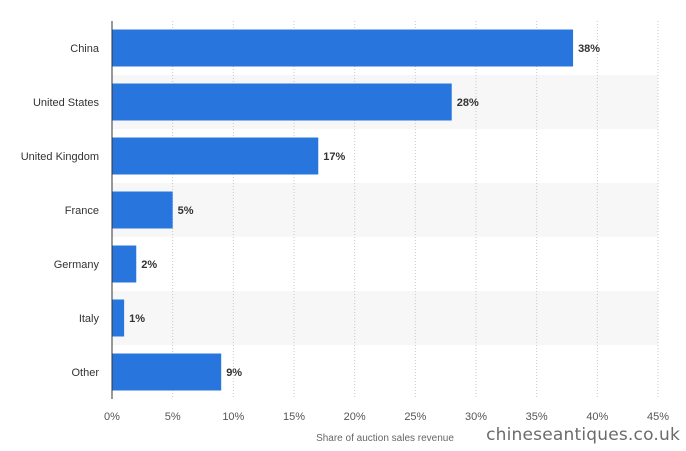  I want to click on category-label: Germany, so click(77, 265).